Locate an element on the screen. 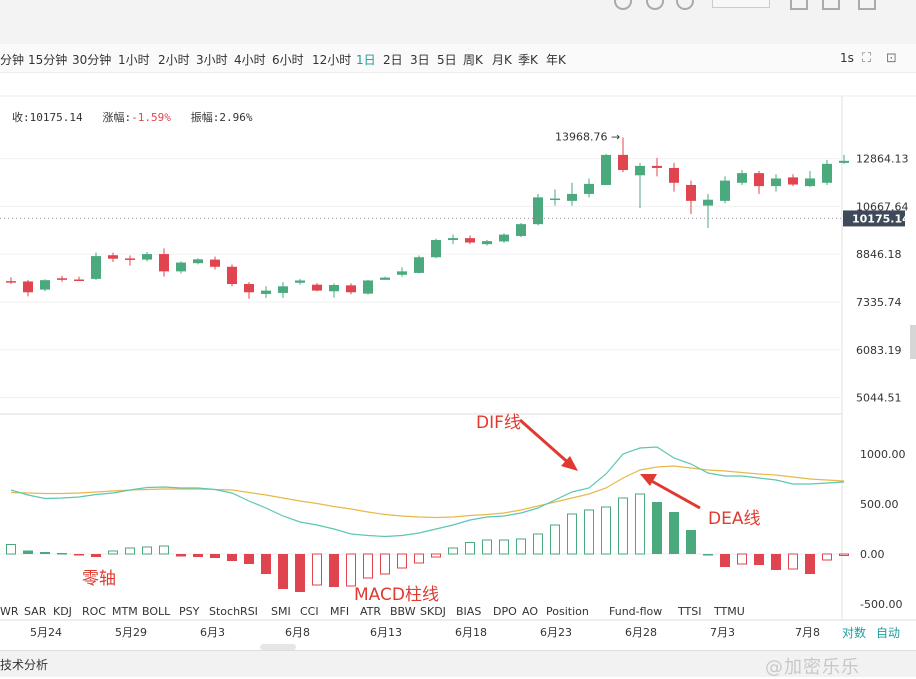 The height and width of the screenshot is (679, 916). interval-3: 1小时 is located at coordinates (134, 60).